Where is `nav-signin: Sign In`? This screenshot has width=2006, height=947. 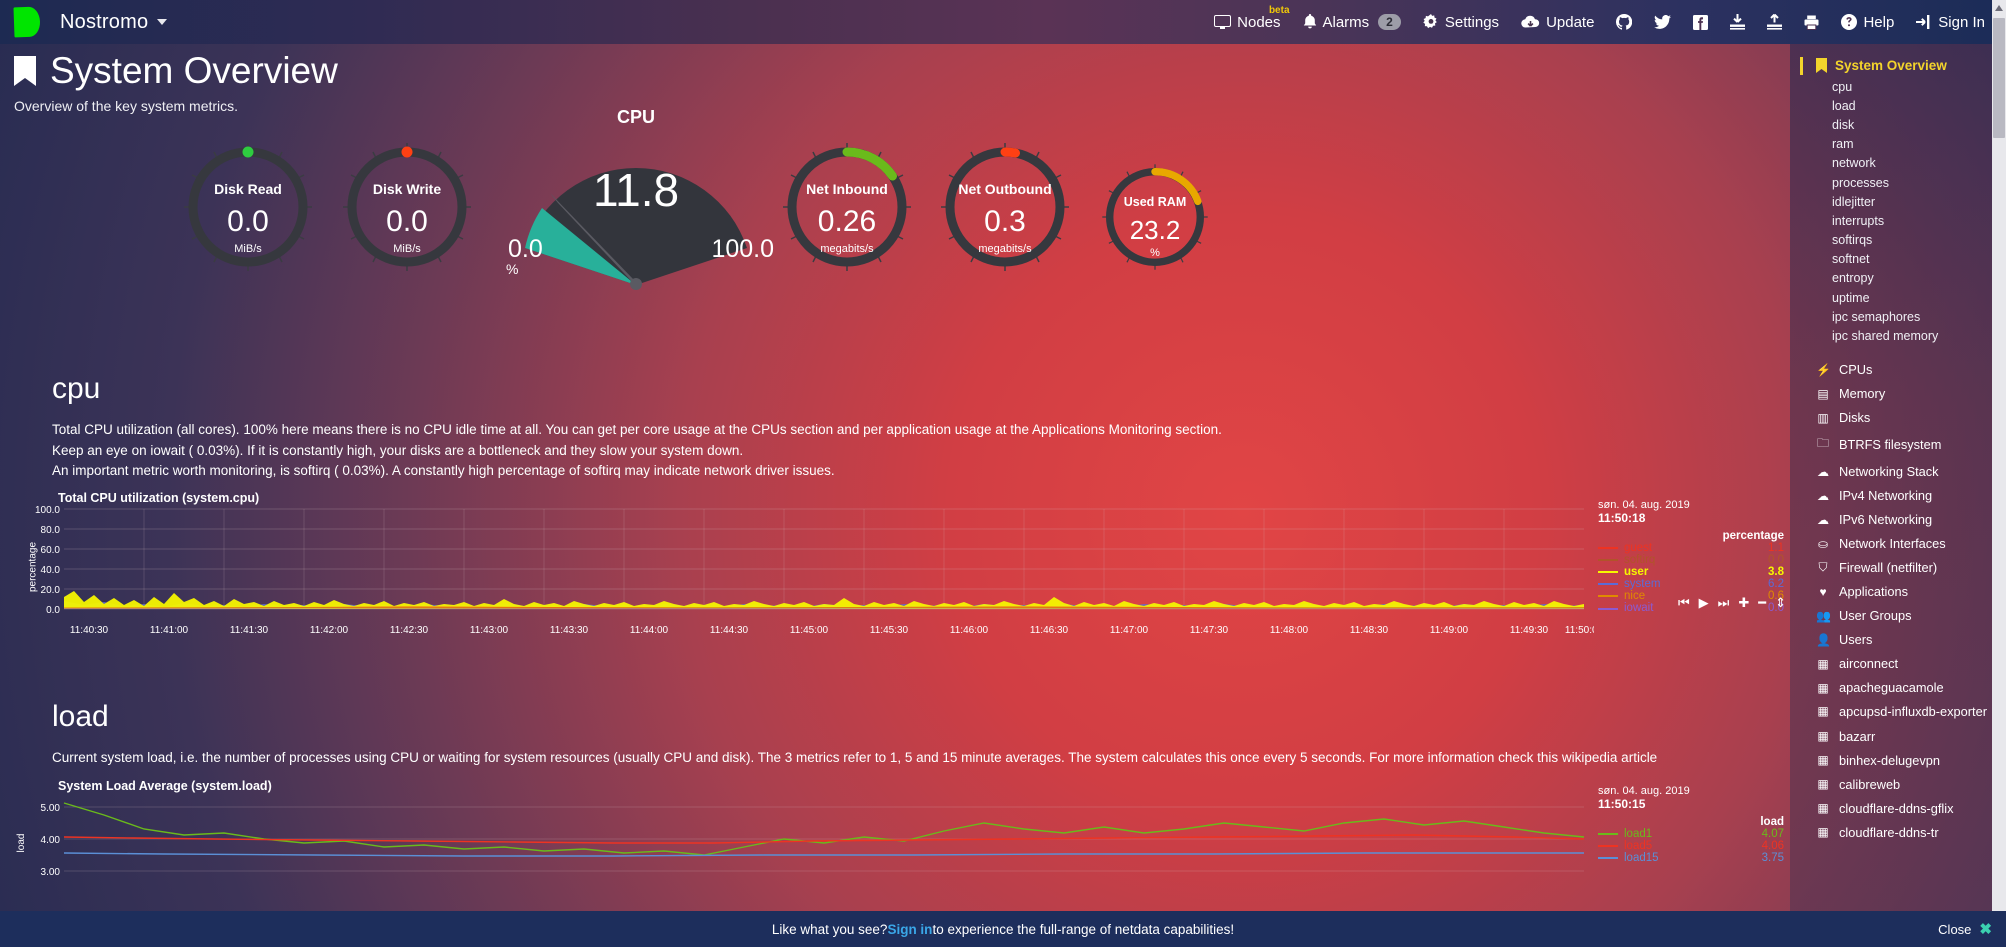 nav-signin: Sign In is located at coordinates (1950, 22).